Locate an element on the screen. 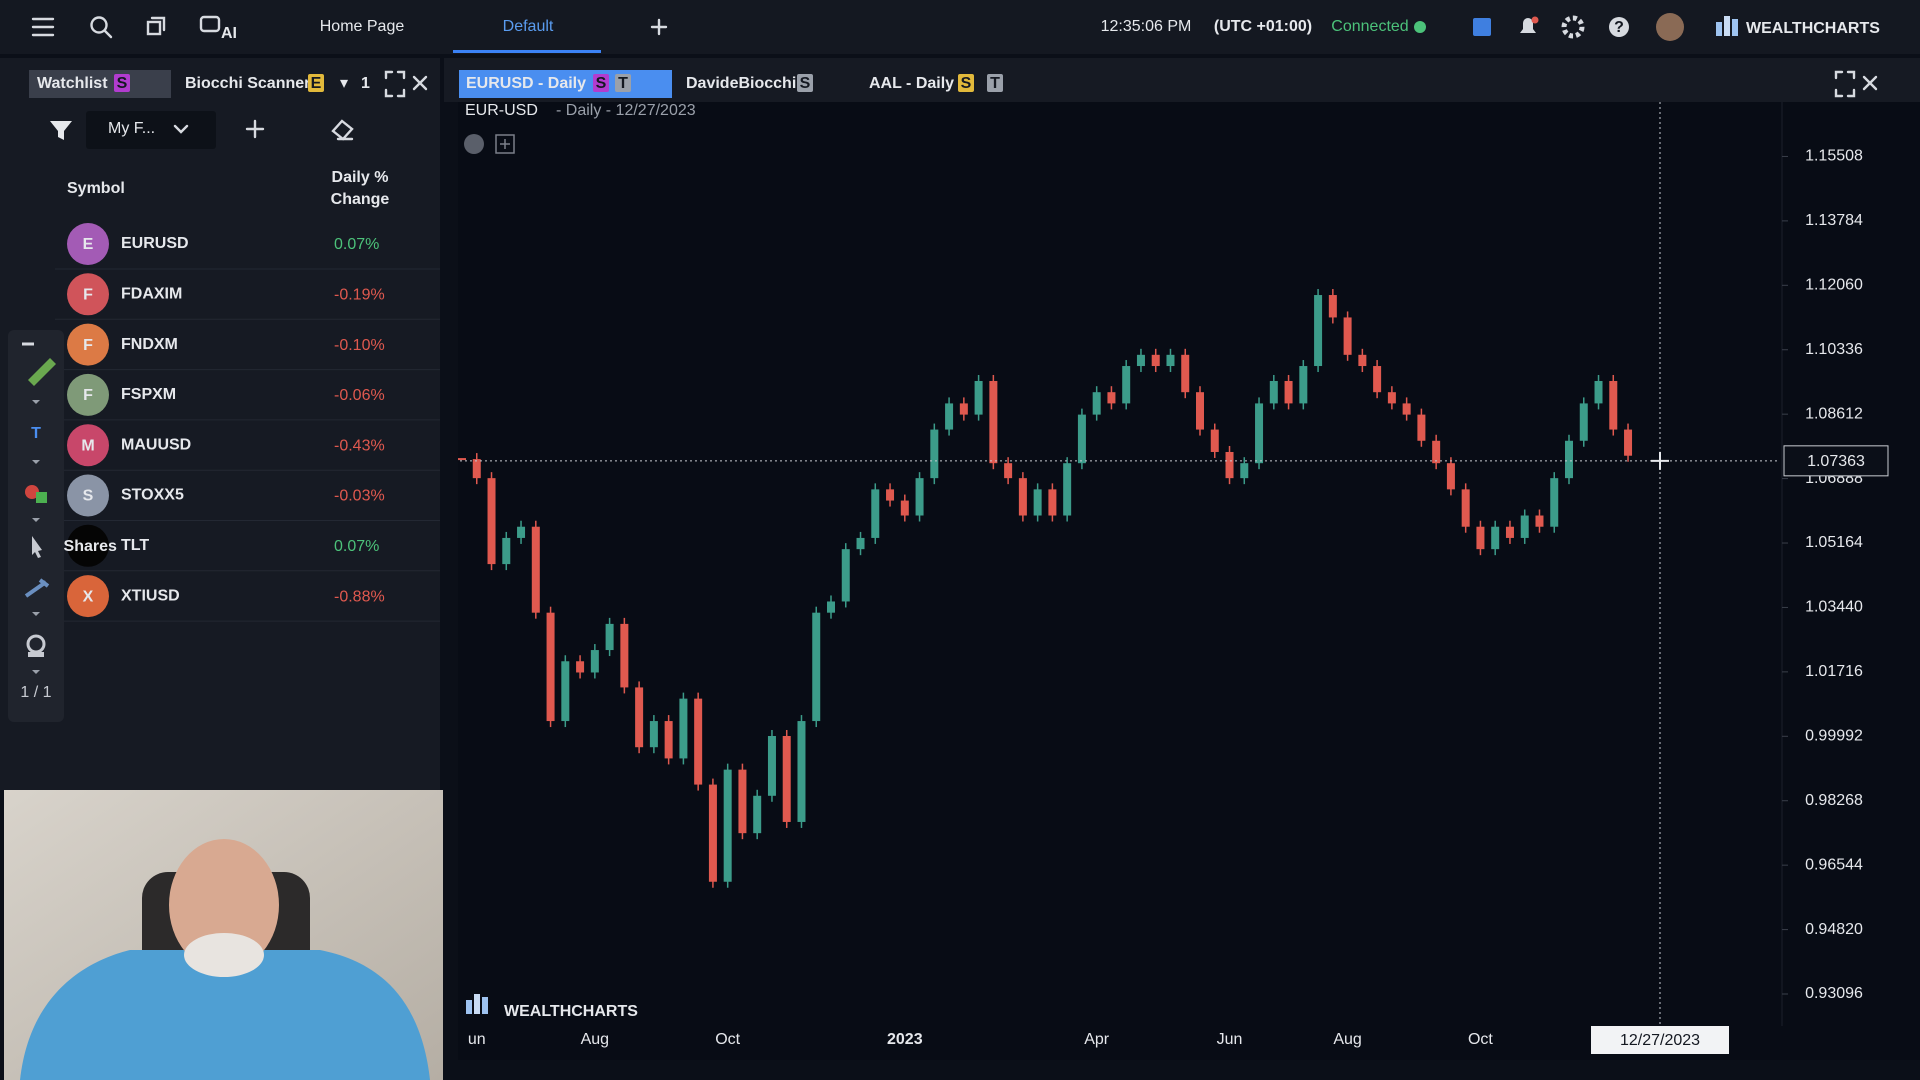 Image resolution: width=1920 pixels, height=1080 pixels. tool-cursor is located at coordinates (37, 547).